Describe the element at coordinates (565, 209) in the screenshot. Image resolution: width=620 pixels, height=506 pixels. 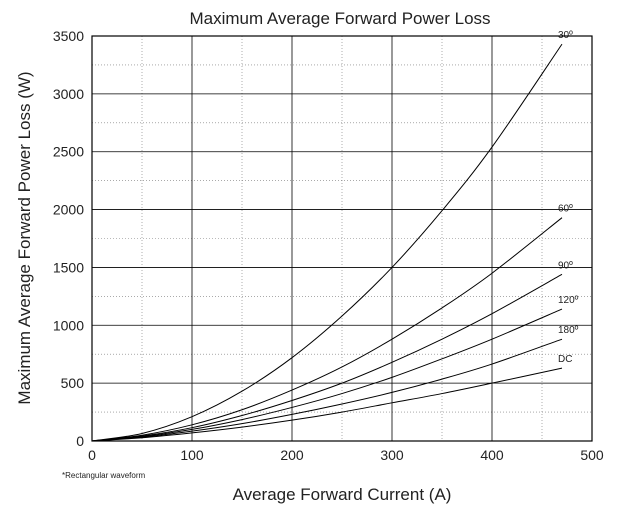
I see `series-label: 60º` at that location.